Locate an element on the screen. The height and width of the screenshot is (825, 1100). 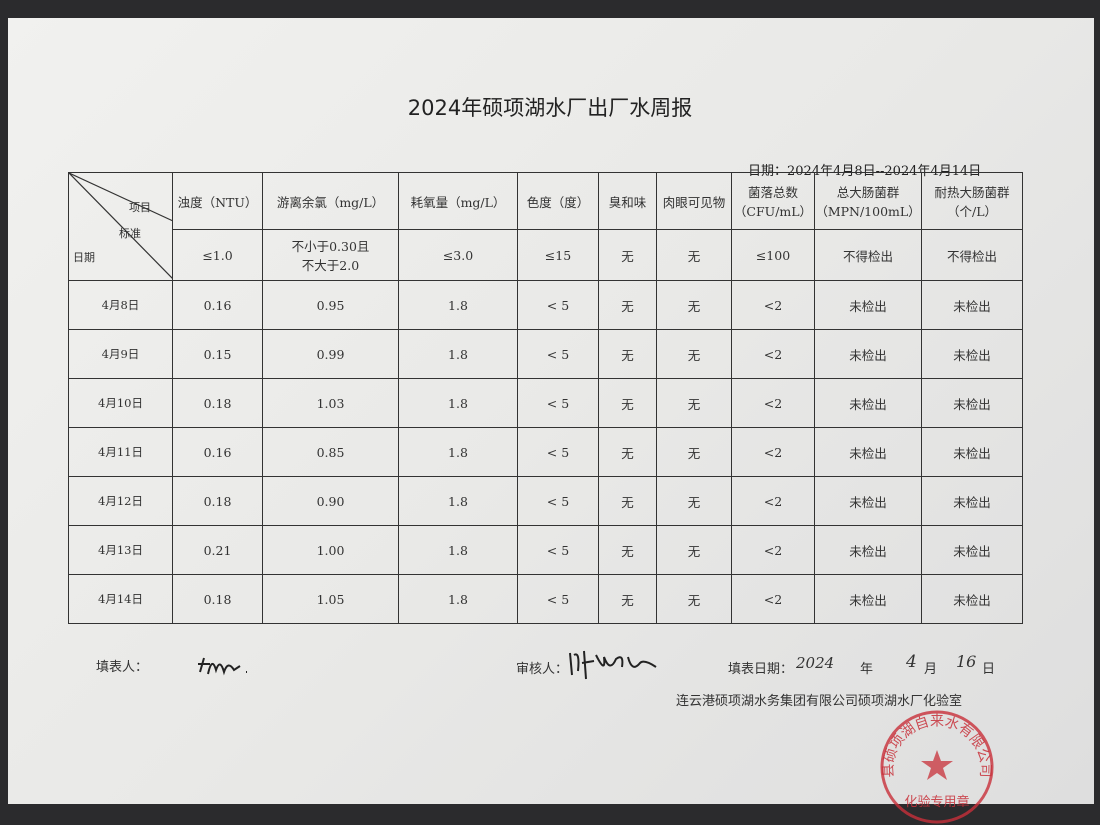
value-cell: 1.05 is located at coordinates (330, 599).